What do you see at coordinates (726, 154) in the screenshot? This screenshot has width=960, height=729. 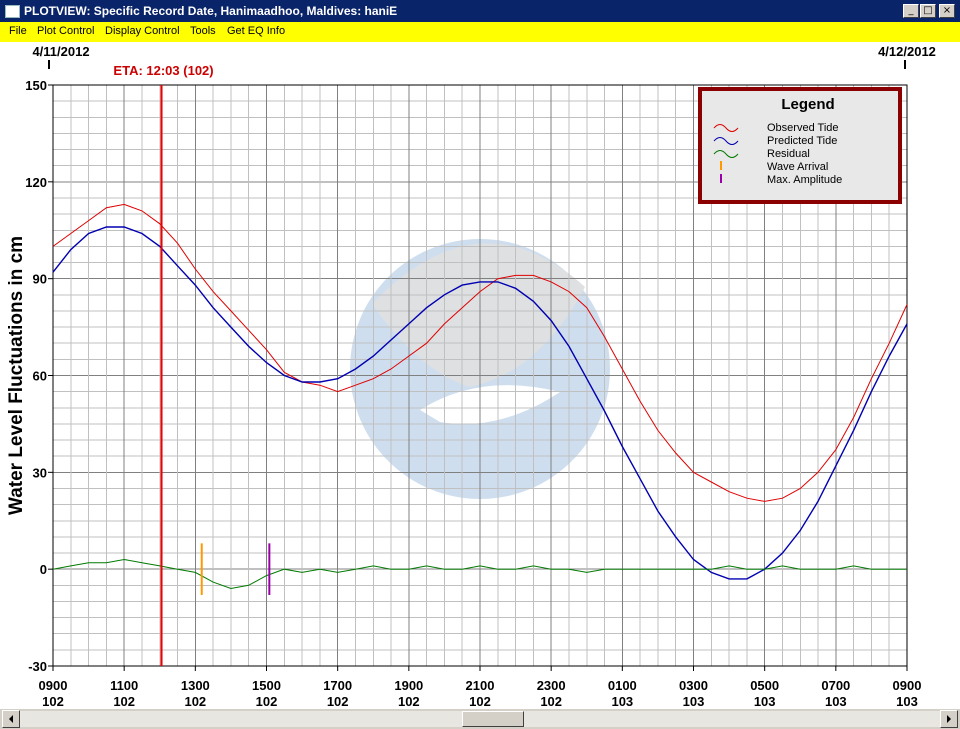 I see `legend-swatch-residual` at bounding box center [726, 154].